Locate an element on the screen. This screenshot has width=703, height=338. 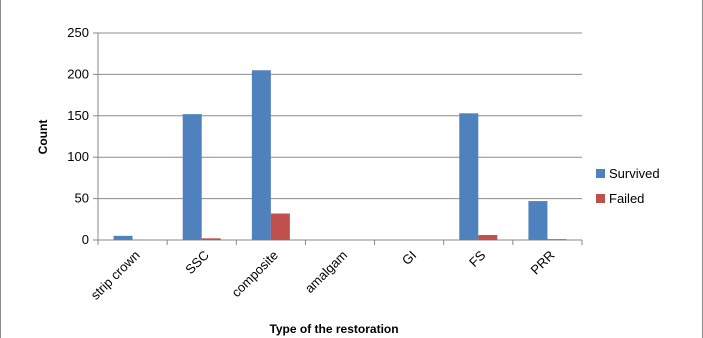
x-tick-label: GI is located at coordinates (409, 258).